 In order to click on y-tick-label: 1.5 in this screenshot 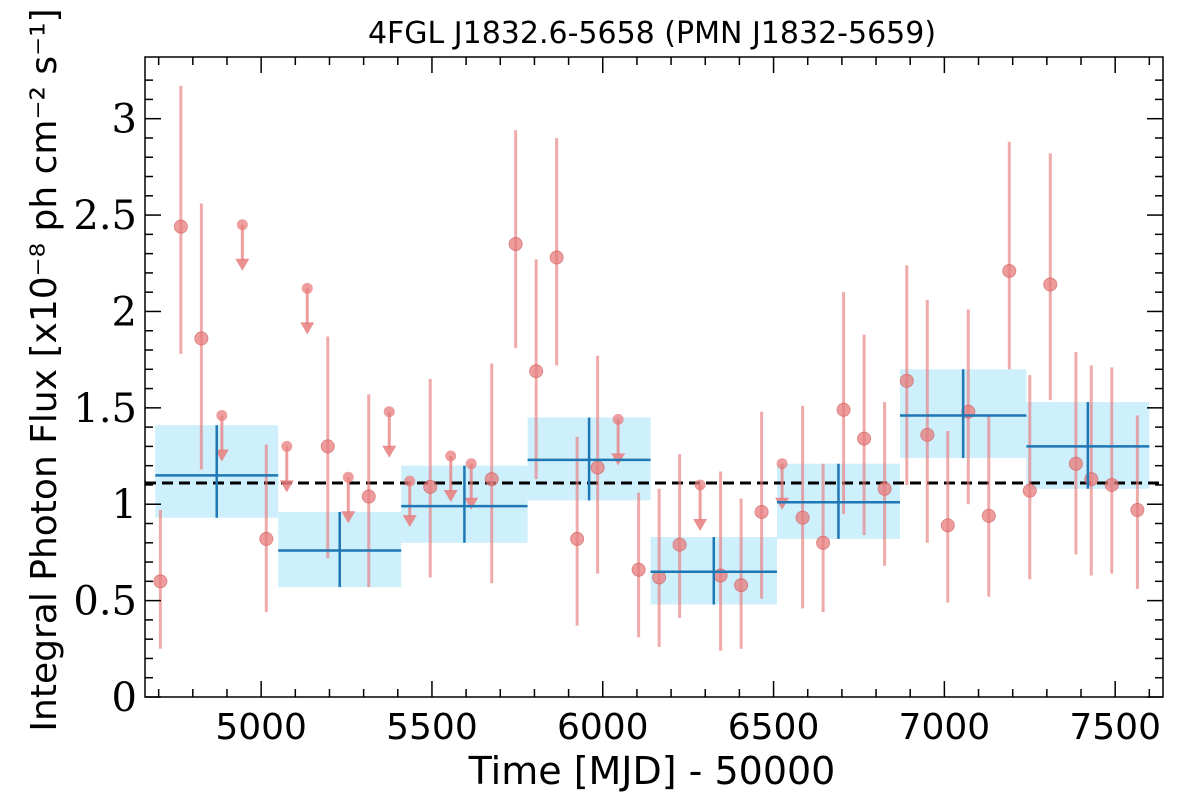, I will do `click(105, 409)`.